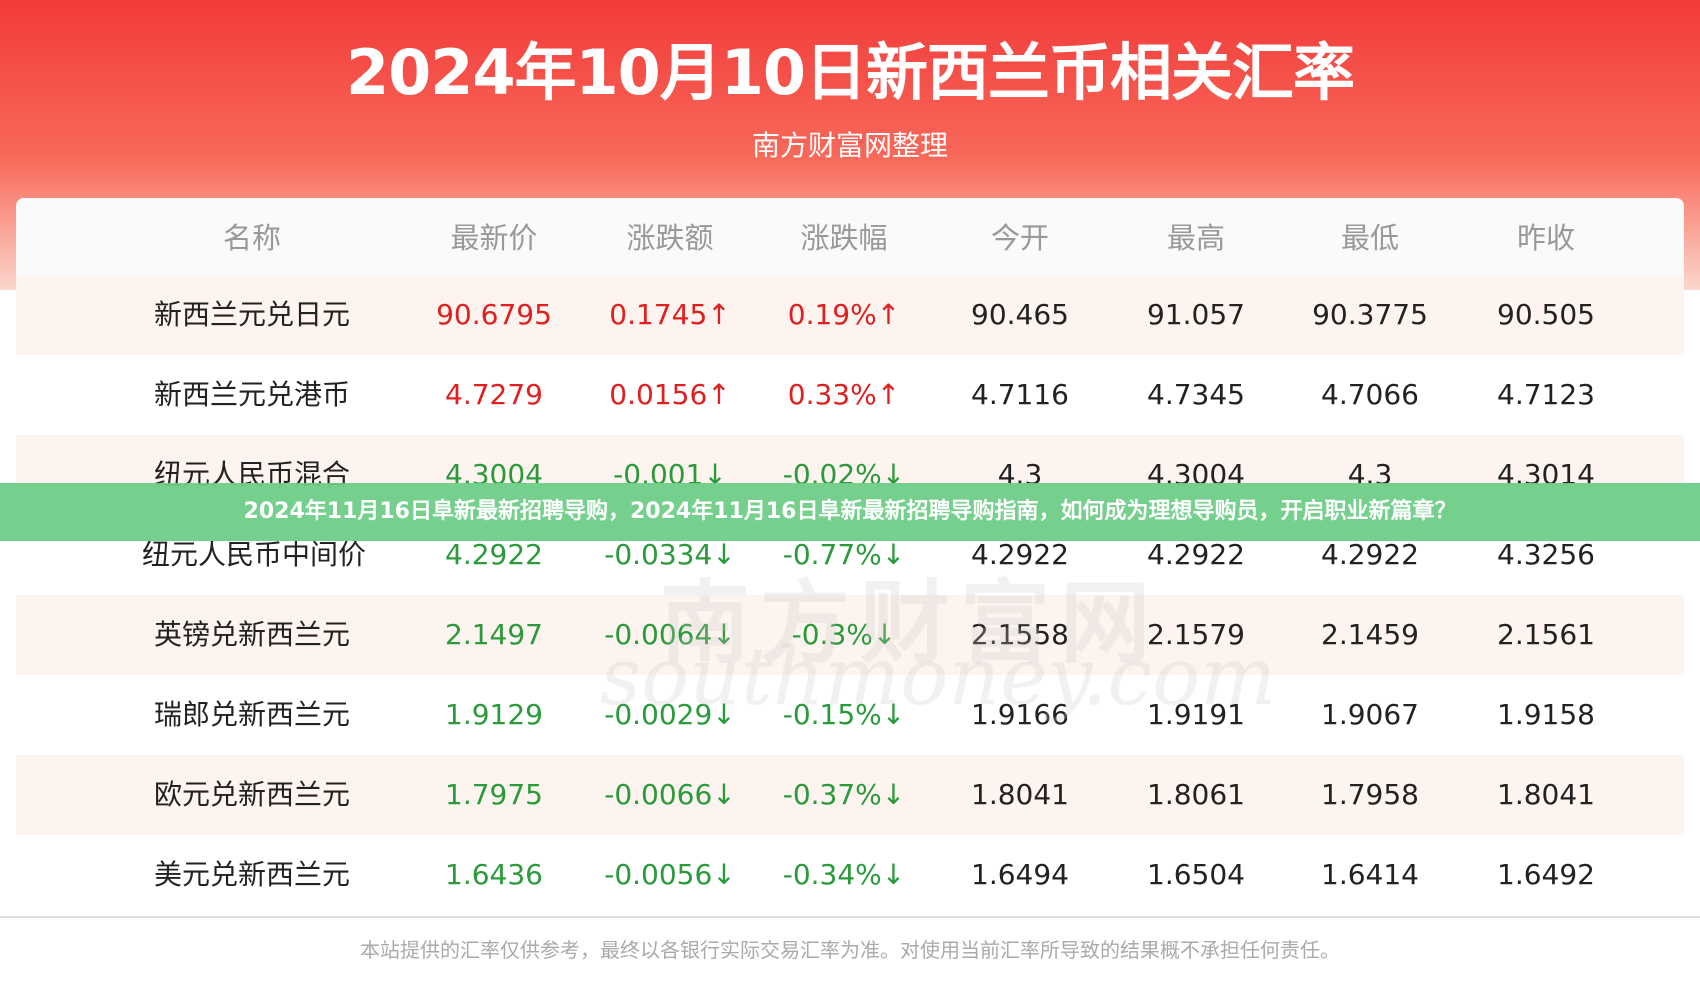 The height and width of the screenshot is (1000, 1700). I want to click on cell-value: 1.9191, so click(1196, 714).